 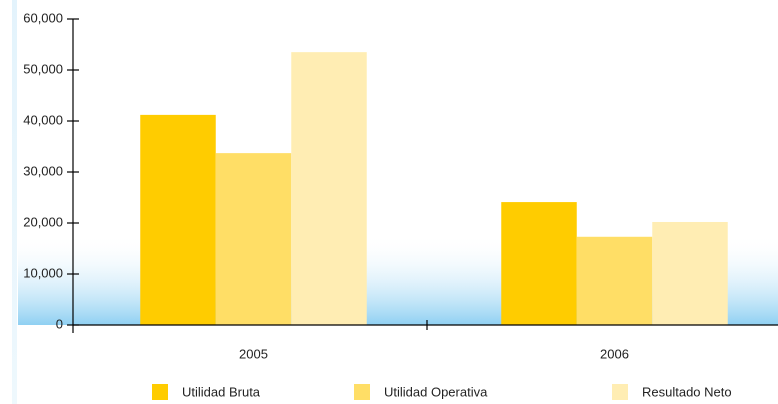 What do you see at coordinates (43, 272) in the screenshot?
I see `y-tick-label: 10,000` at bounding box center [43, 272].